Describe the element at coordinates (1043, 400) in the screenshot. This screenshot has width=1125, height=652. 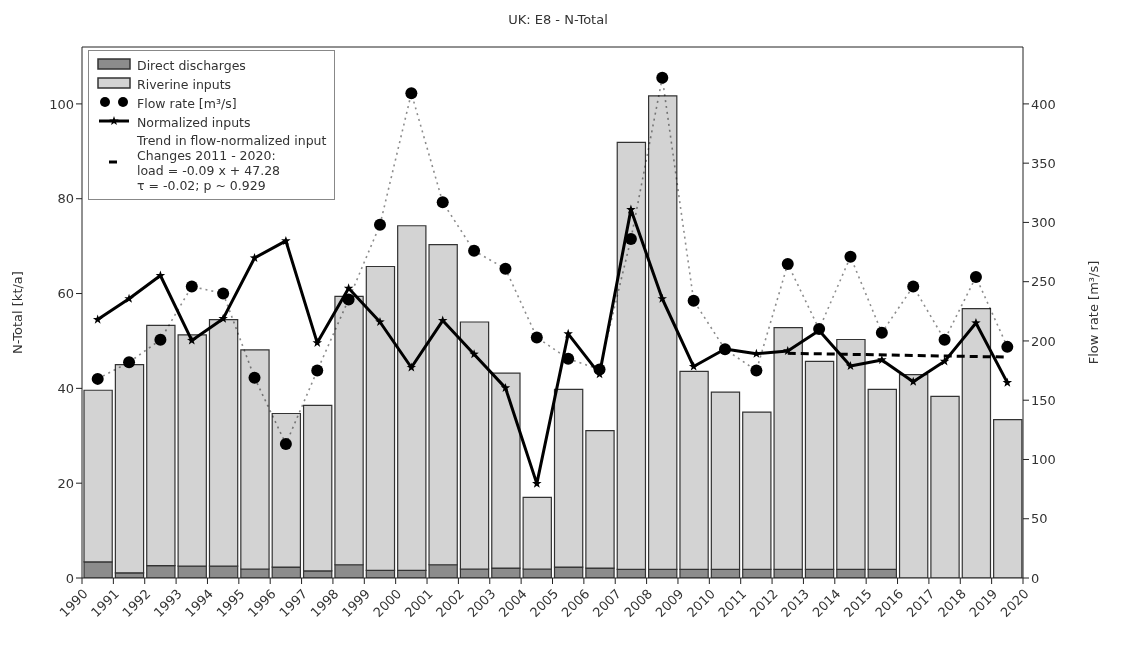
I see `y2-tick-label: 150` at that location.